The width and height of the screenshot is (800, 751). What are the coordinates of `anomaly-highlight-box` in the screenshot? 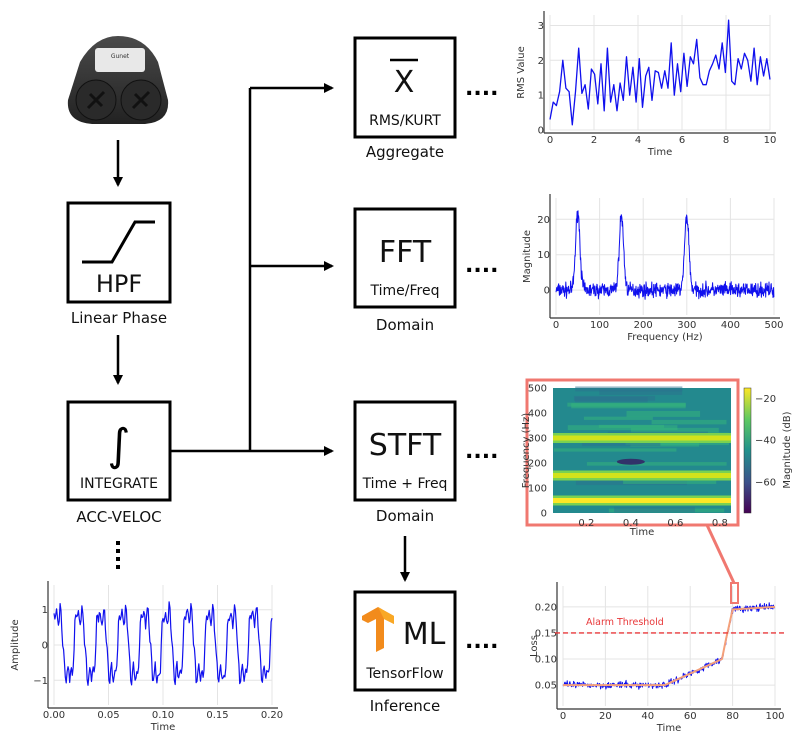 It's located at (734, 593).